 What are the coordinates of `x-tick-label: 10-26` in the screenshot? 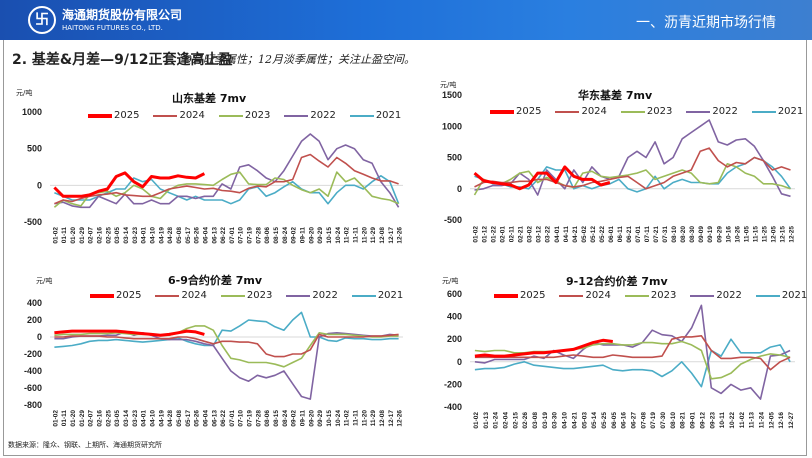 It's located at (737, 234).